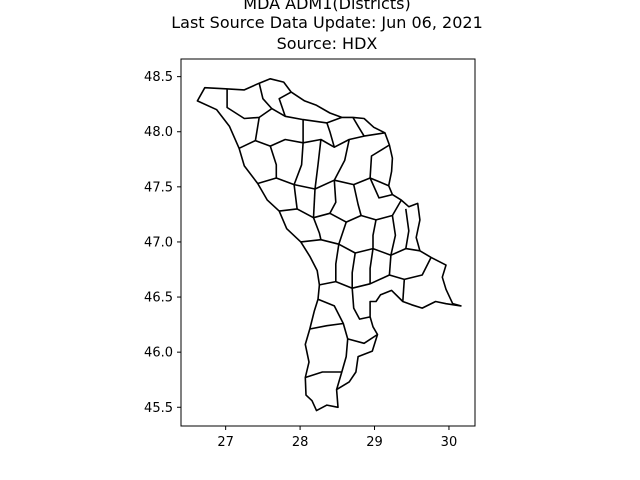 The height and width of the screenshot is (480, 640). What do you see at coordinates (327, 22) in the screenshot?
I see `chart-title-line-2: Last Source Data Update: Jun 06, 2021` at bounding box center [327, 22].